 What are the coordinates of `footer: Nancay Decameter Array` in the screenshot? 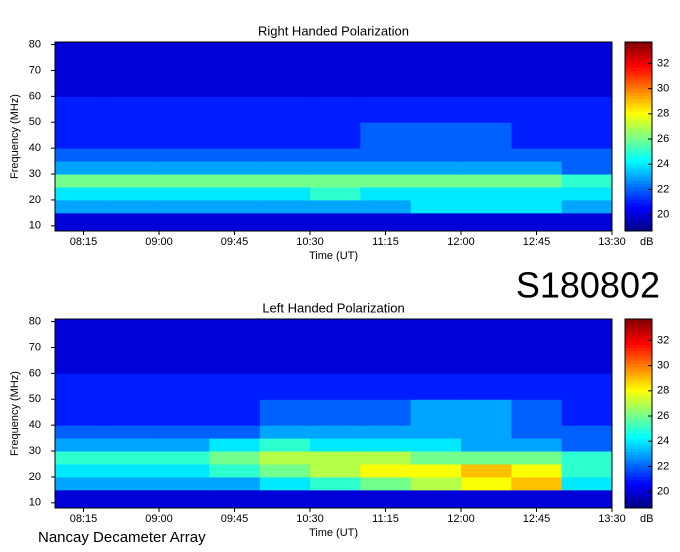 It's located at (122, 537).